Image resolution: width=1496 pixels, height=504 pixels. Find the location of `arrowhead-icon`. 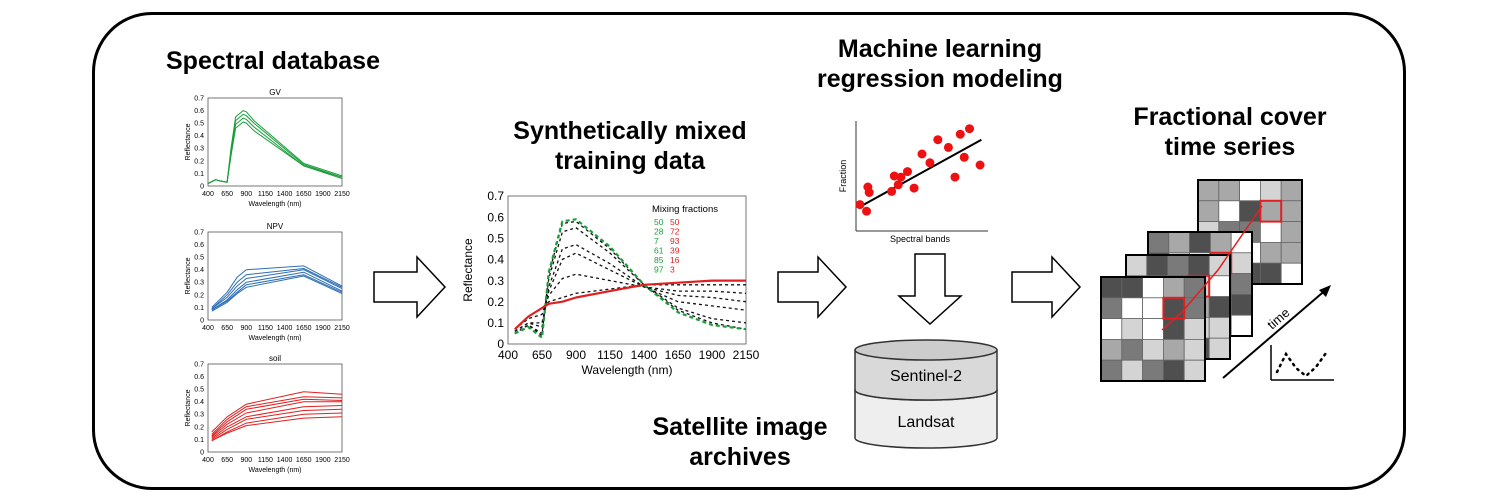

arrowhead-icon is located at coordinates (1325, 291).